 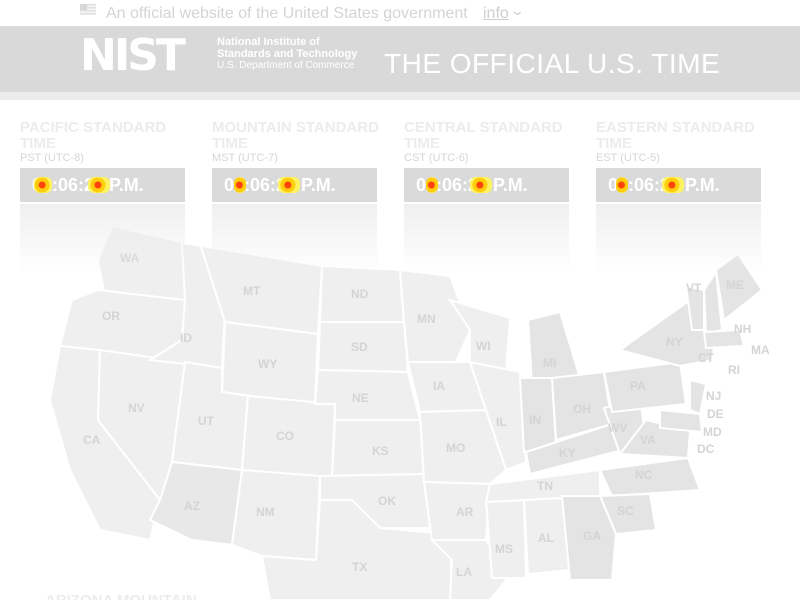 What do you see at coordinates (359, 567) in the screenshot?
I see `state-label-tx: TX` at bounding box center [359, 567].